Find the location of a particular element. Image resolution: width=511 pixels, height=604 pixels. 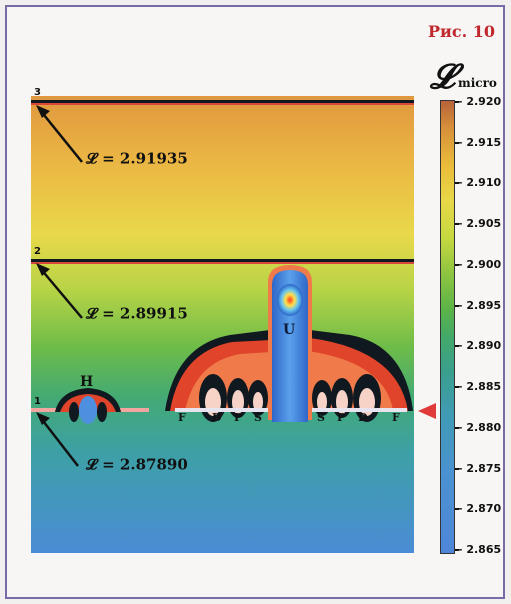

structure-h is located at coordinates (90, 406).